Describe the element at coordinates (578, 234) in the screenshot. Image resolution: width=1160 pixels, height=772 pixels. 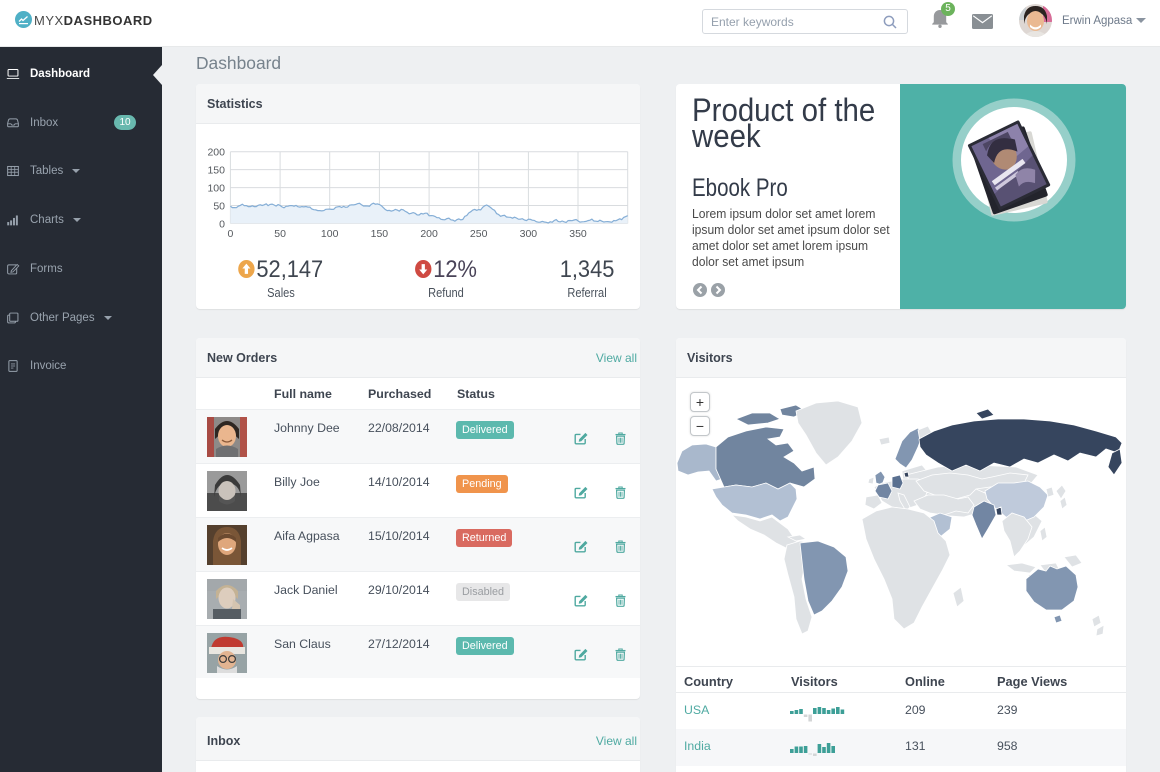
I see `svg-text: 350` at that location.